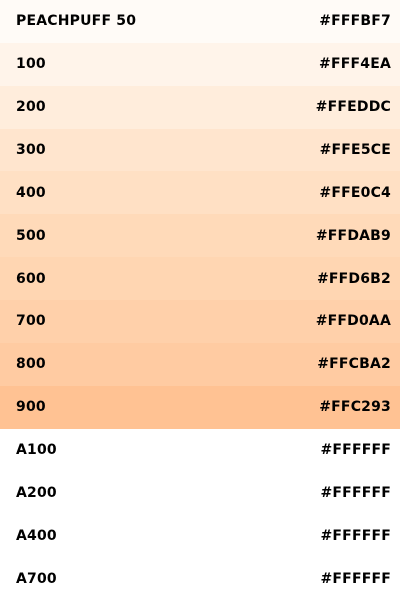  What do you see at coordinates (31, 150) in the screenshot?
I see `swatch-label: 300` at bounding box center [31, 150].